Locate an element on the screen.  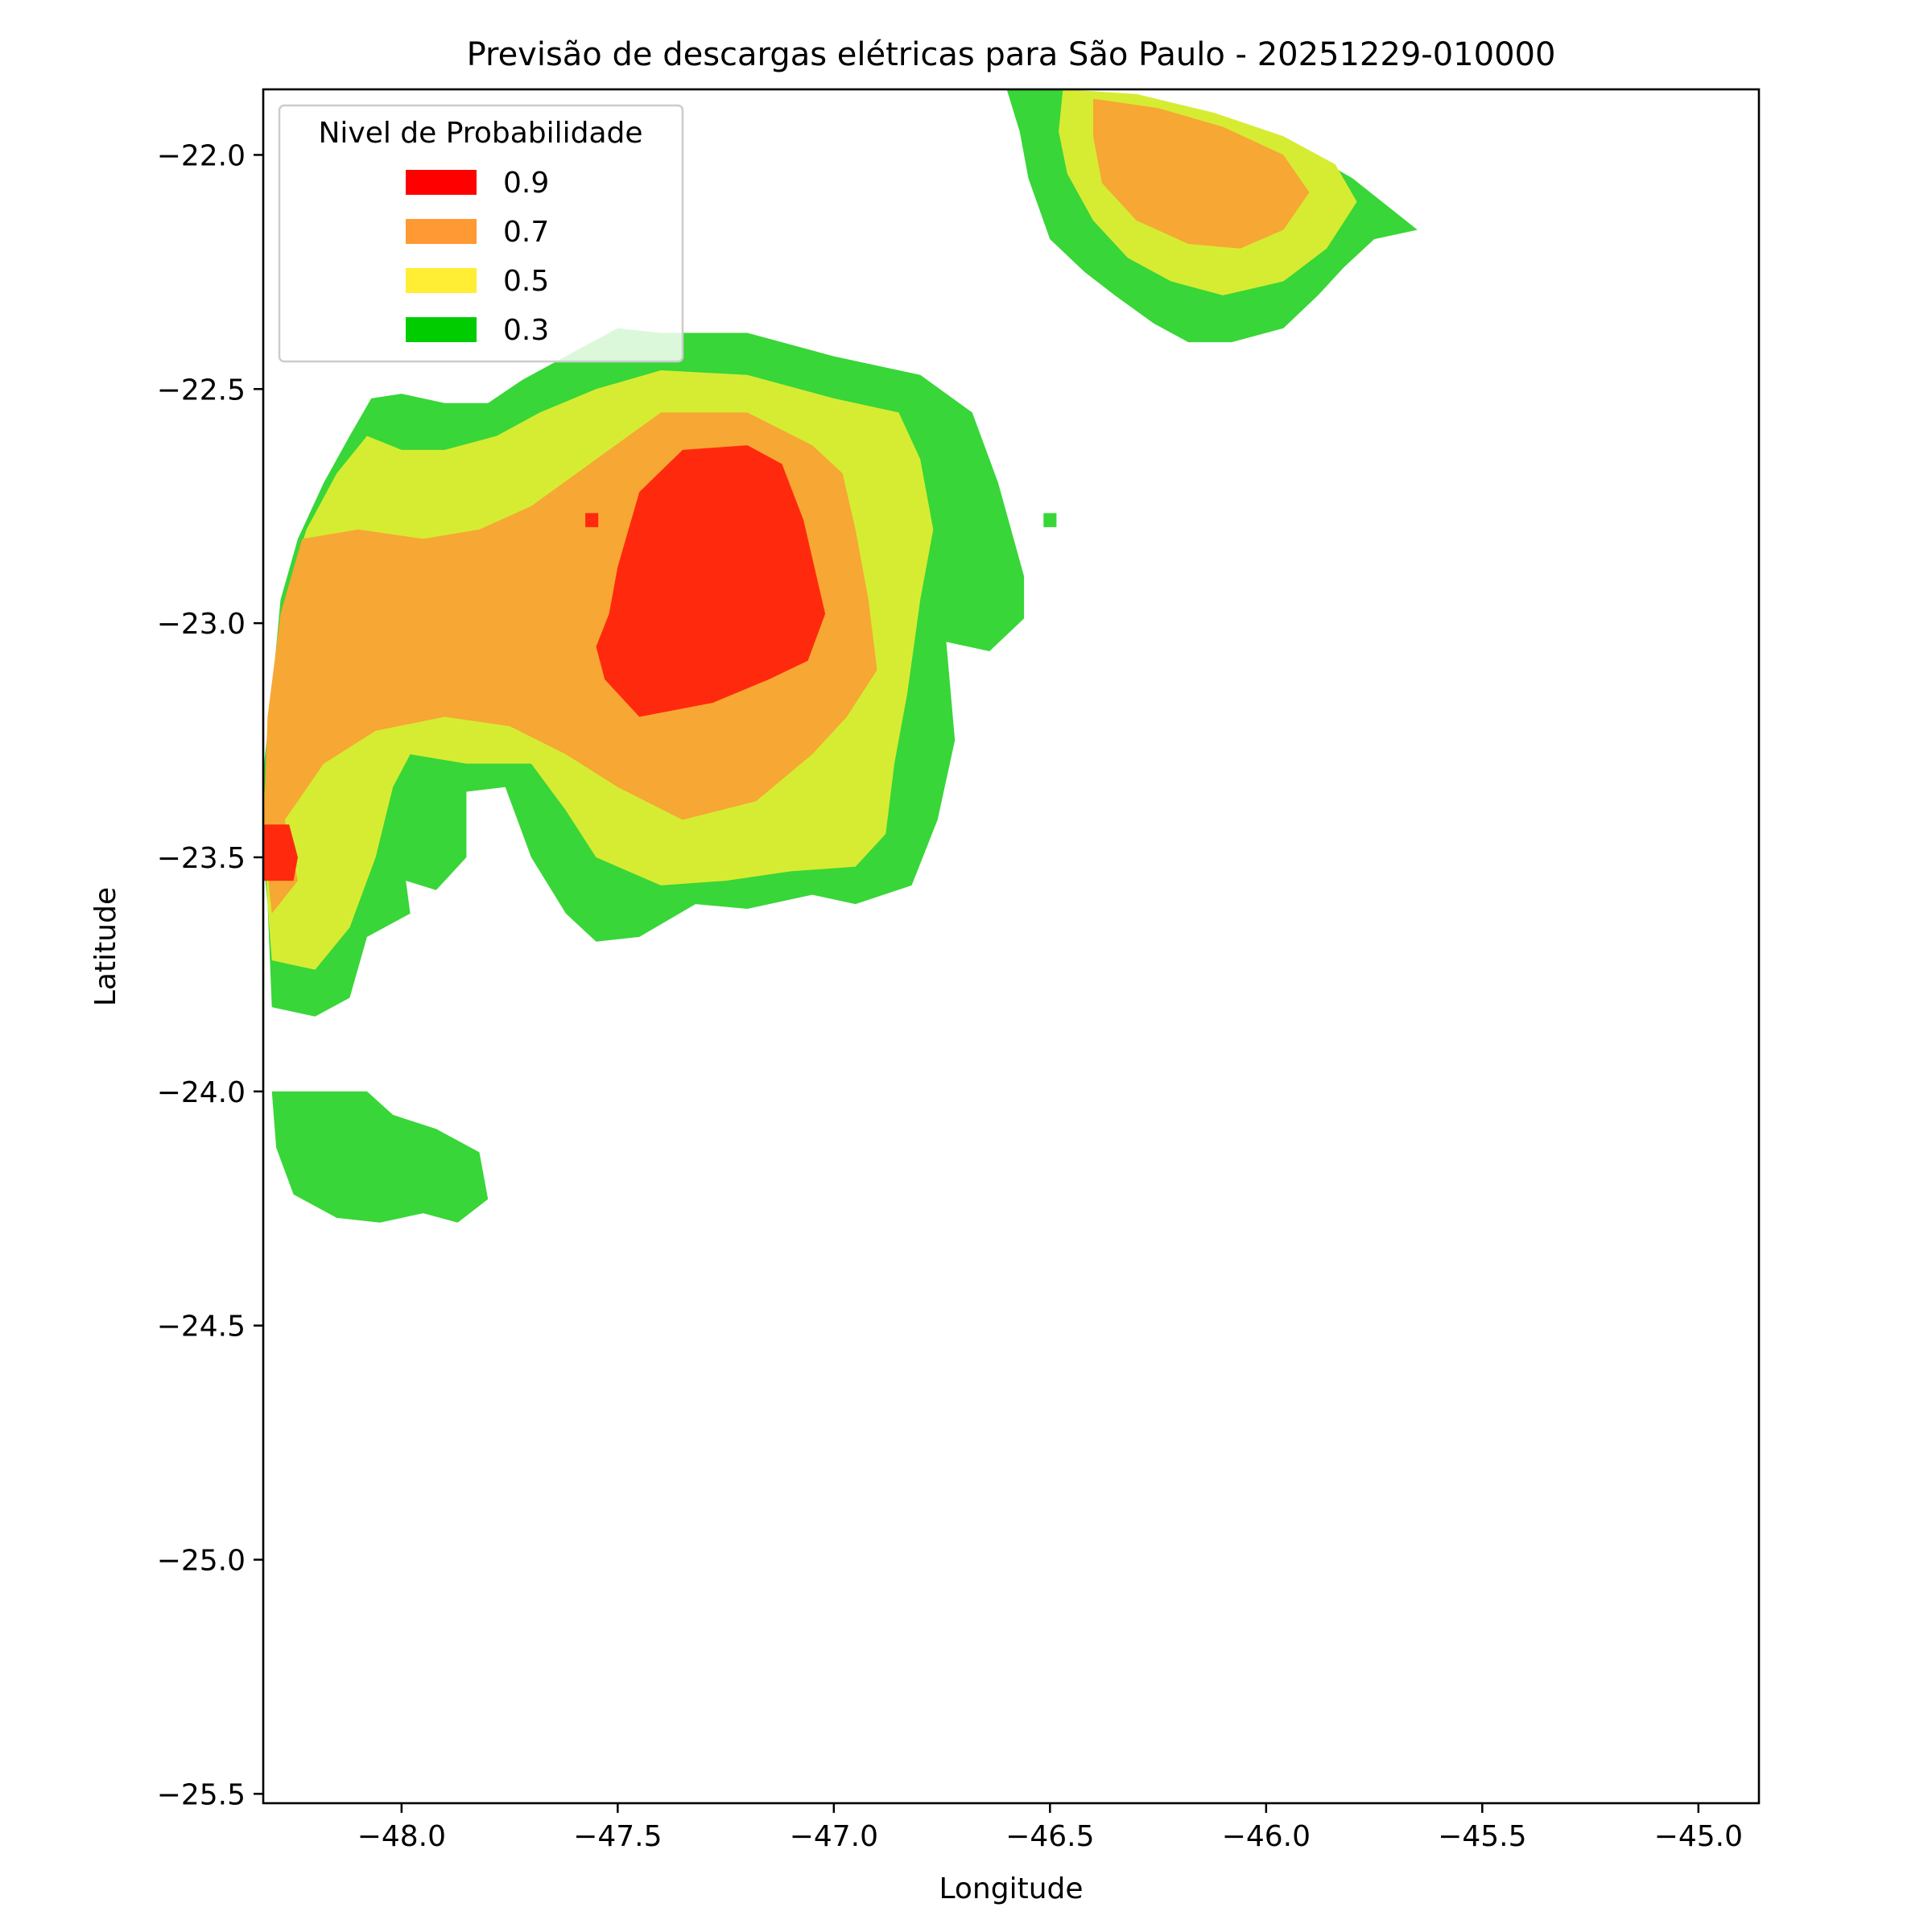
y-tick-label: −23.0 is located at coordinates (201, 624).